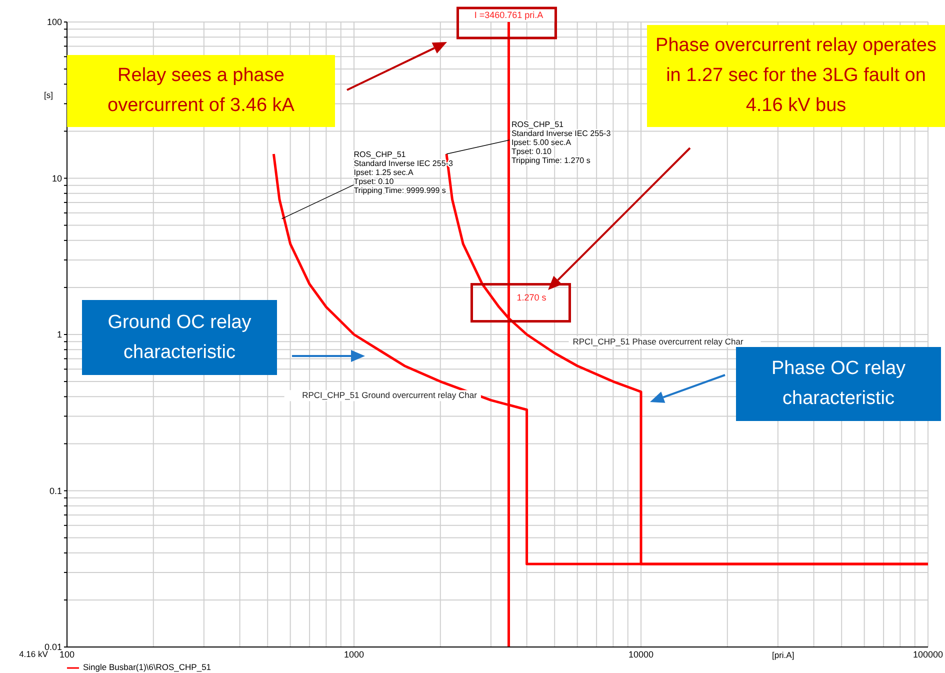 The width and height of the screenshot is (945, 673). Describe the element at coordinates (658, 341) in the screenshot. I see `series-label: RPCI_CHP_51 Phase overcurrent relay Char` at that location.